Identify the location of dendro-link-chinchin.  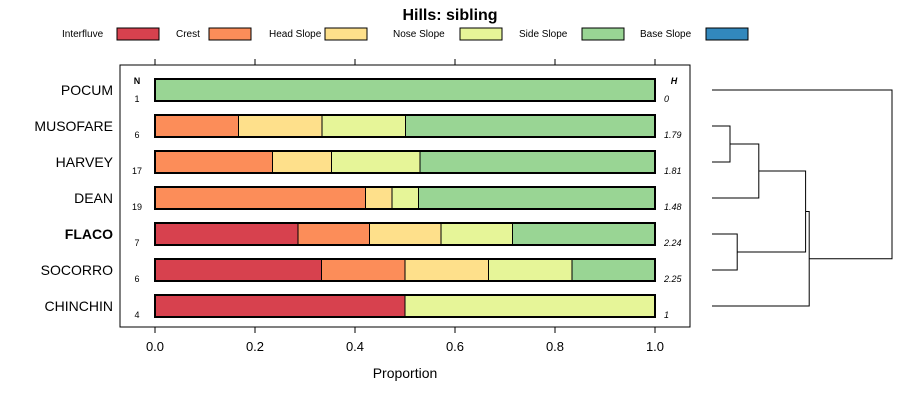
(761, 259).